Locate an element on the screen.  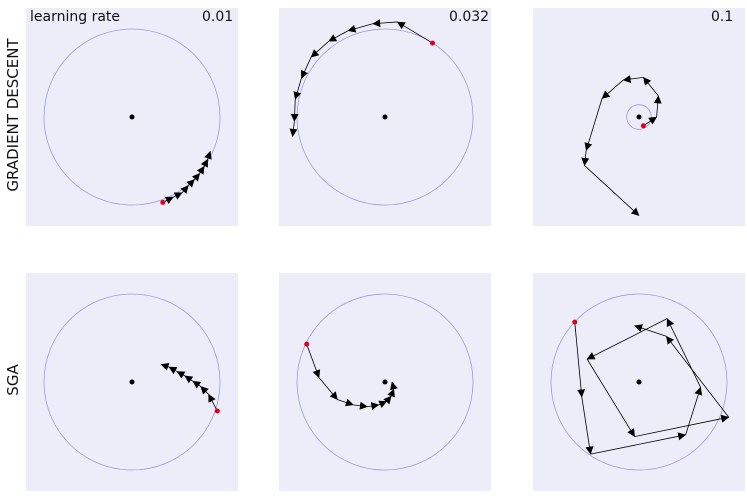
panel-2-3-center-point is located at coordinates (639, 382).